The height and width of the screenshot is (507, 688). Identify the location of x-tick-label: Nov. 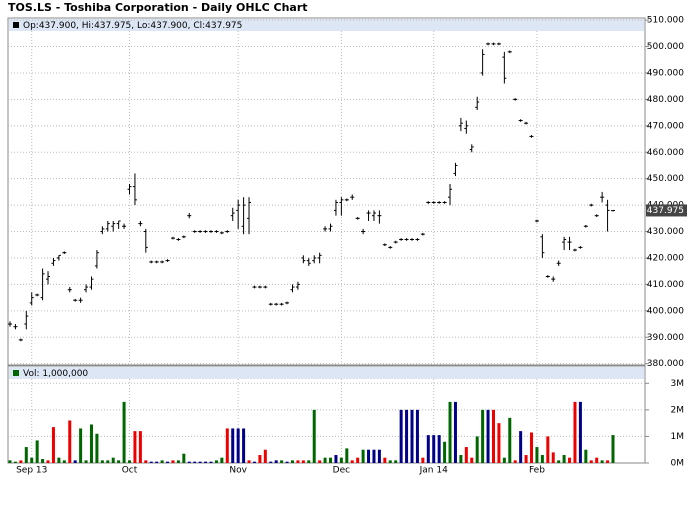
(238, 471).